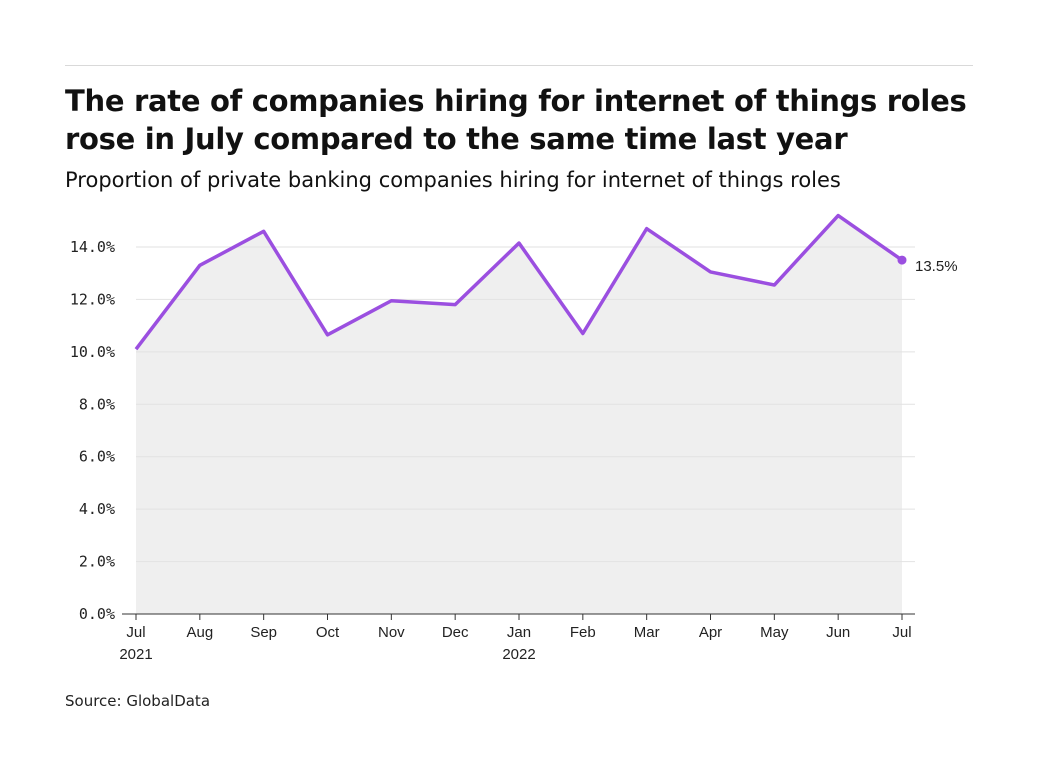  What do you see at coordinates (455, 632) in the screenshot?
I see `x-tick-label: Dec` at bounding box center [455, 632].